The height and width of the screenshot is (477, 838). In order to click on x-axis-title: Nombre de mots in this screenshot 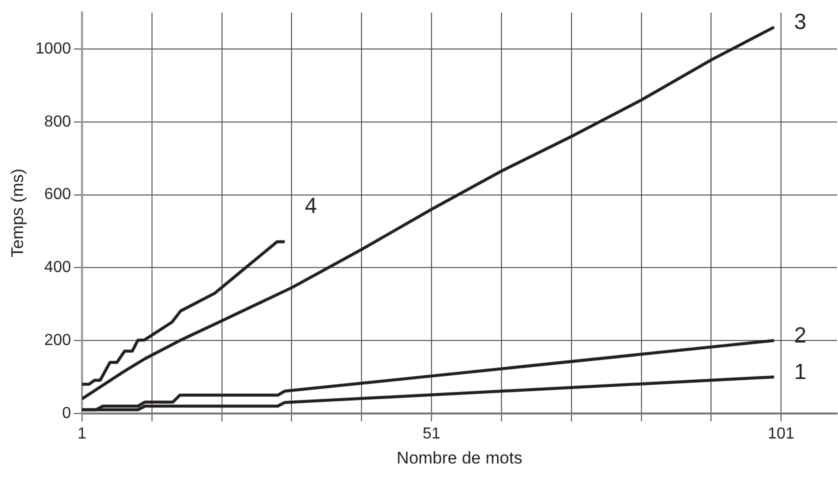, I will do `click(459, 458)`.